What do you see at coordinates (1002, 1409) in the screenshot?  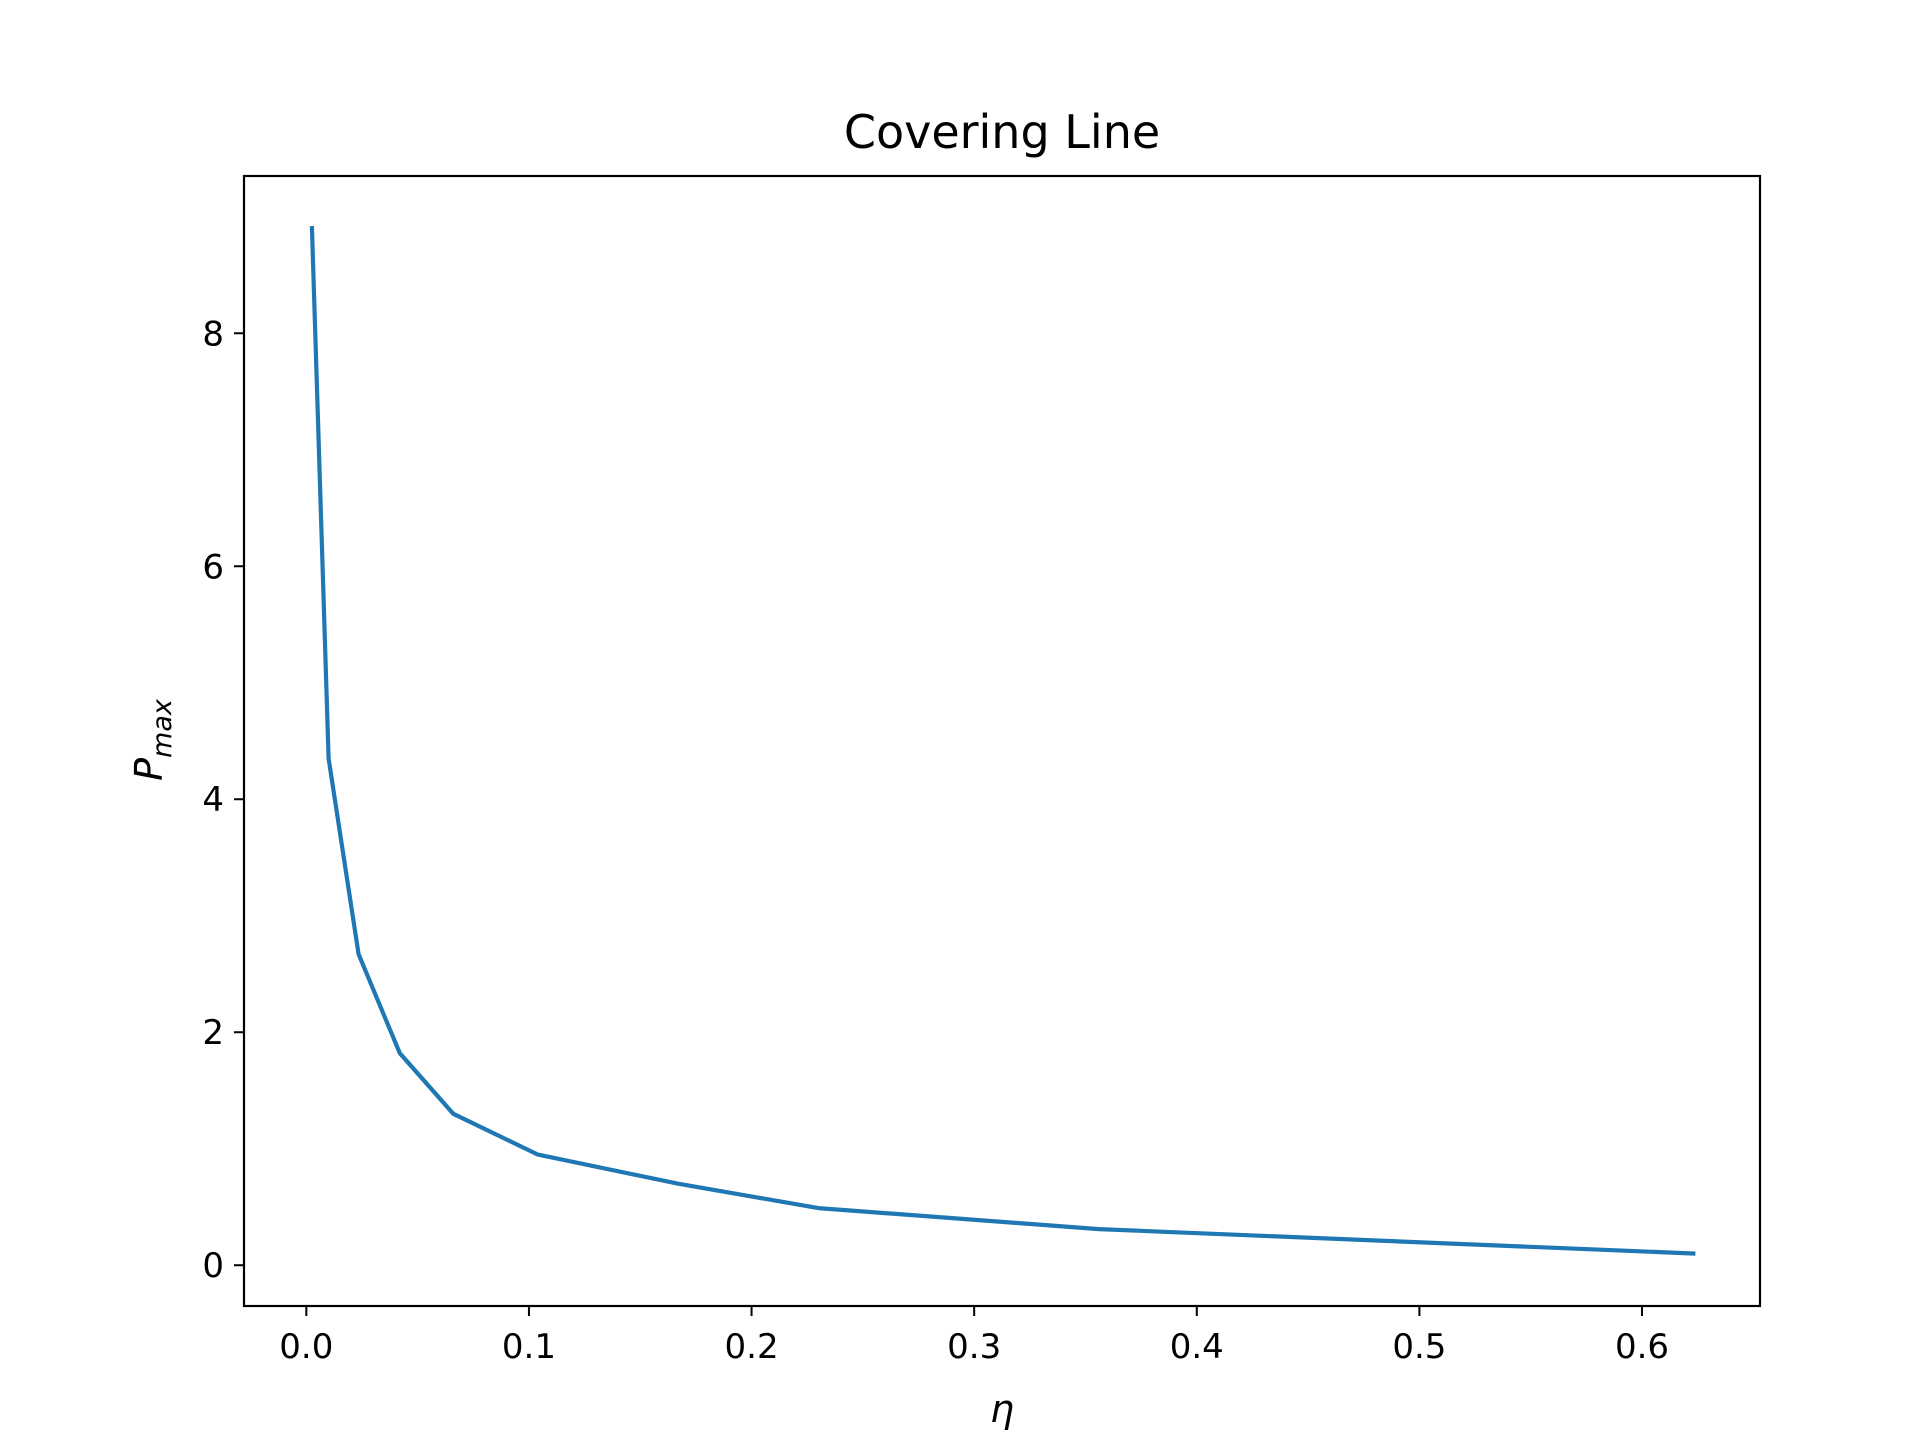 I see `x-axis-label: η` at bounding box center [1002, 1409].